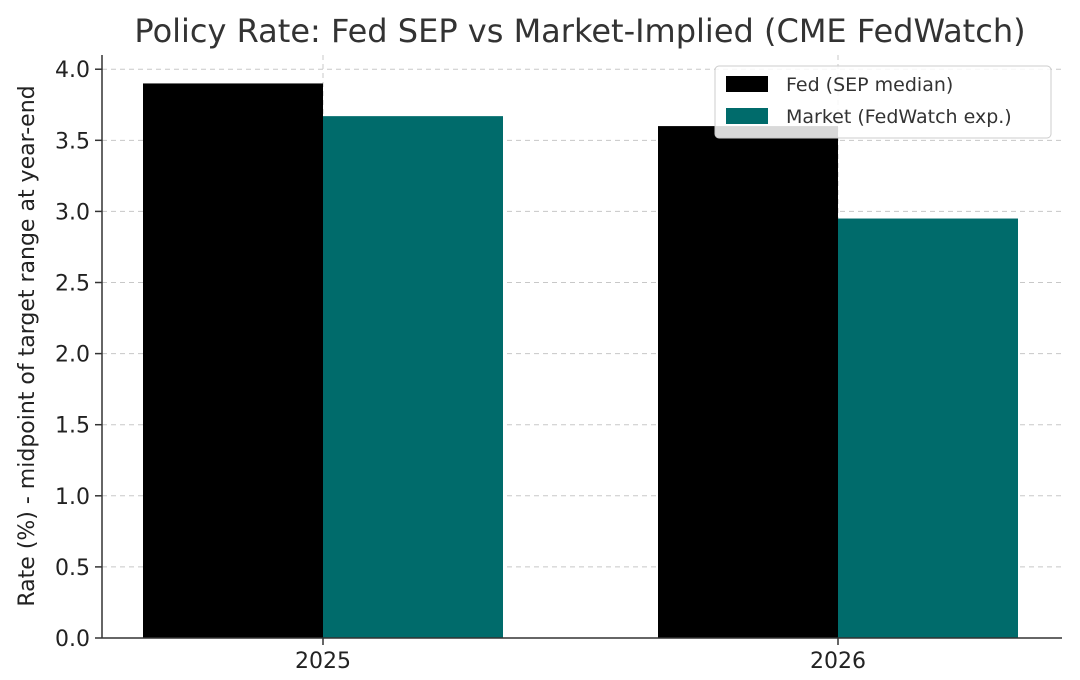 This screenshot has width=1080, height=680. I want to click on legend-entries: Fed (SEP median) Market (FedWatch exp.), so click(869, 101).